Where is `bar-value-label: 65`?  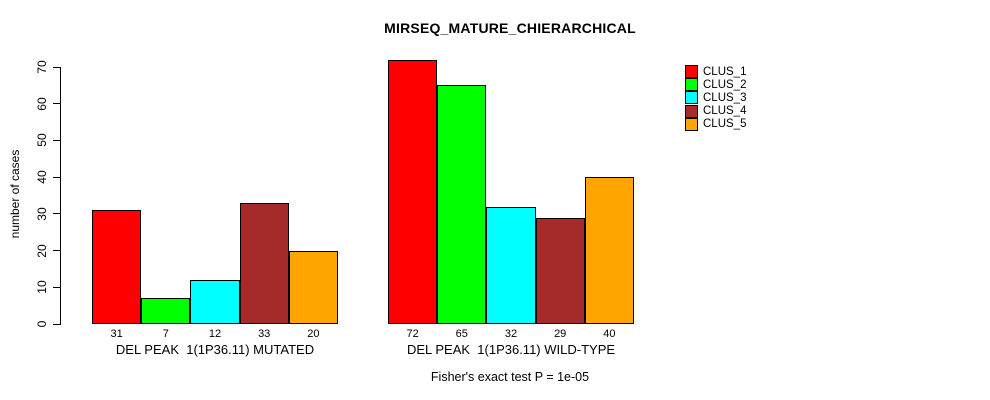
bar-value-label: 65 is located at coordinates (461, 334).